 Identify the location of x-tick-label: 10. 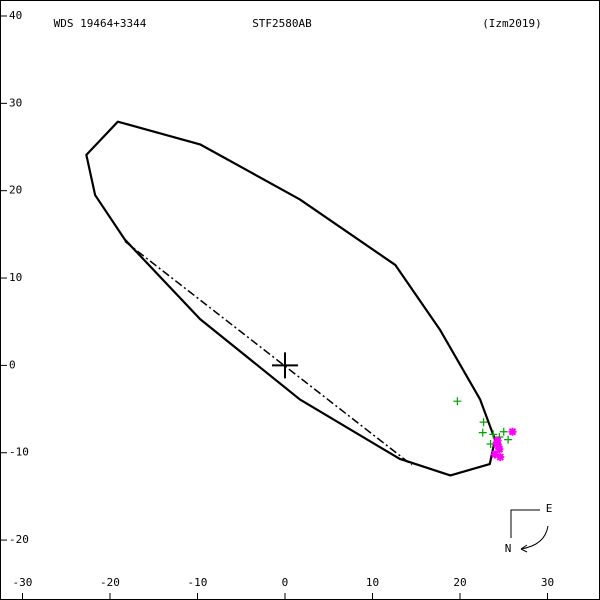
(372, 582).